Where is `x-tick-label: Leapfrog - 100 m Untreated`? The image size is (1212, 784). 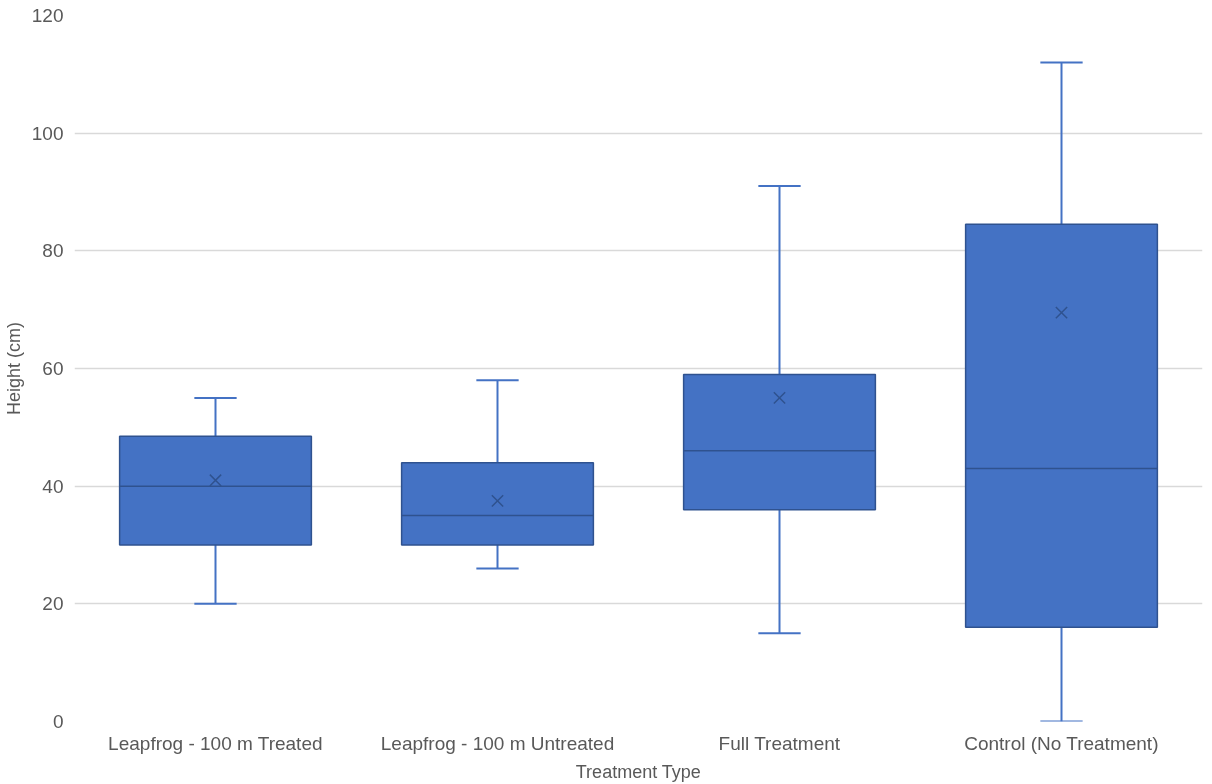 x-tick-label: Leapfrog - 100 m Untreated is located at coordinates (497, 743).